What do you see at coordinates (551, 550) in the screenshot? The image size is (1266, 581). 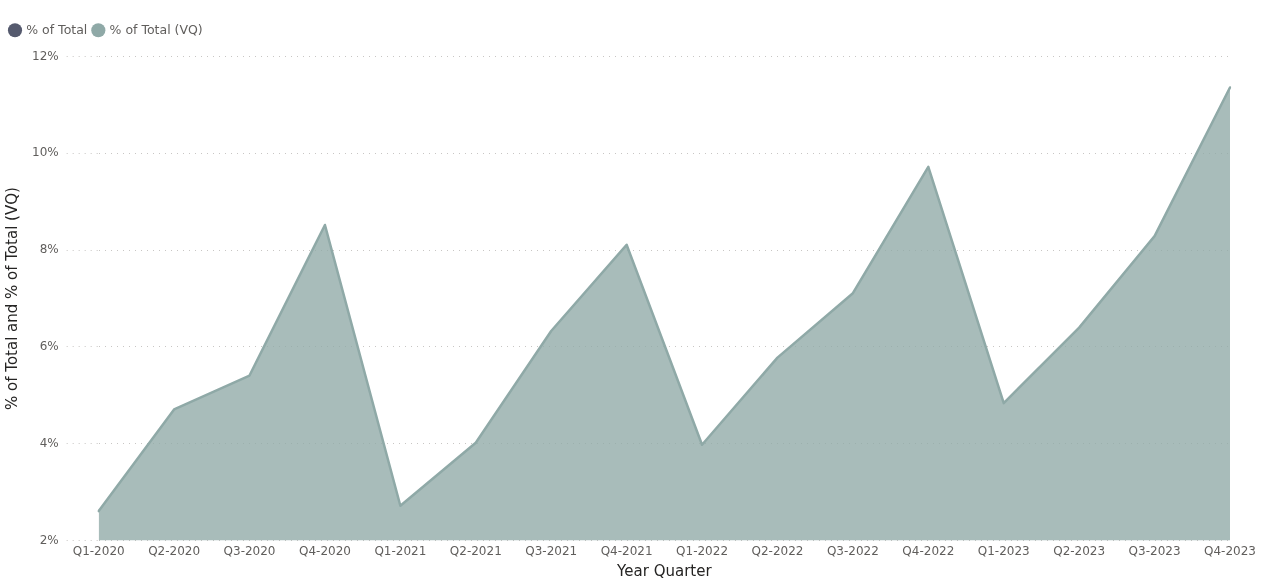 I see `x-tick-label: Q3-2021` at bounding box center [551, 550].